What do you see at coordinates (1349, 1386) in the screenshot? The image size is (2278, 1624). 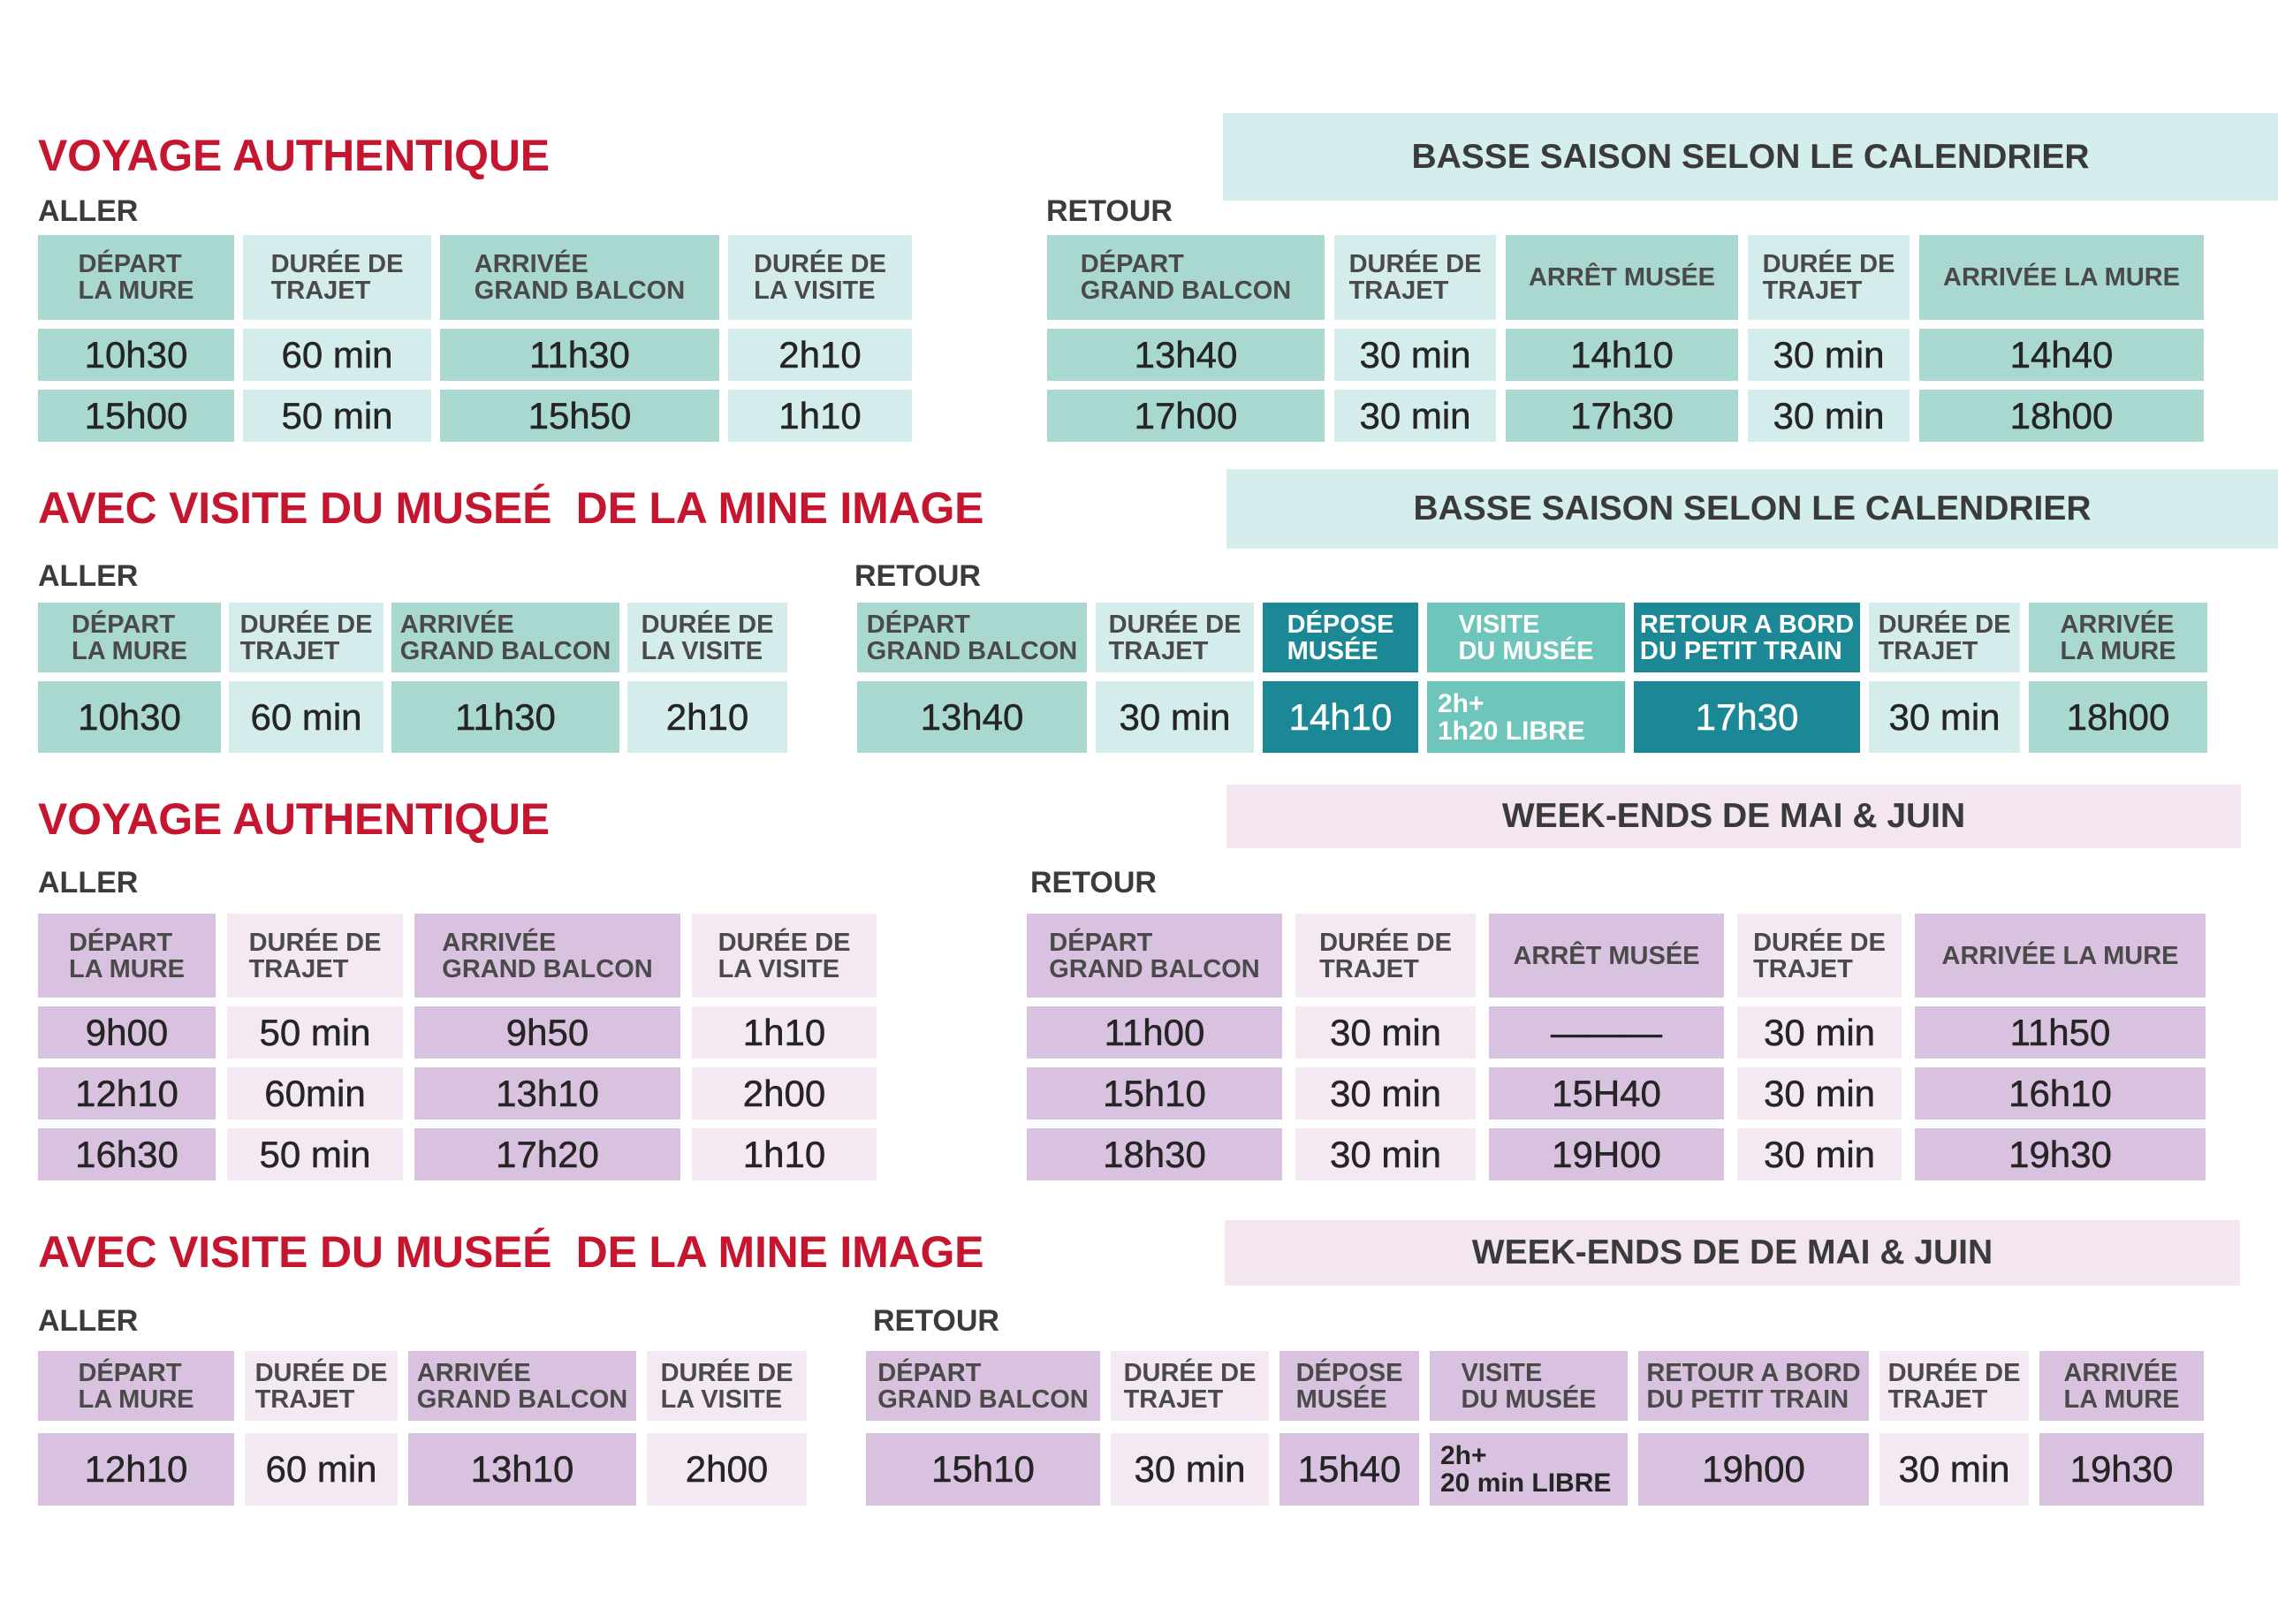 I see `column-header: DÉPOSE MUSÉE` at bounding box center [1349, 1386].